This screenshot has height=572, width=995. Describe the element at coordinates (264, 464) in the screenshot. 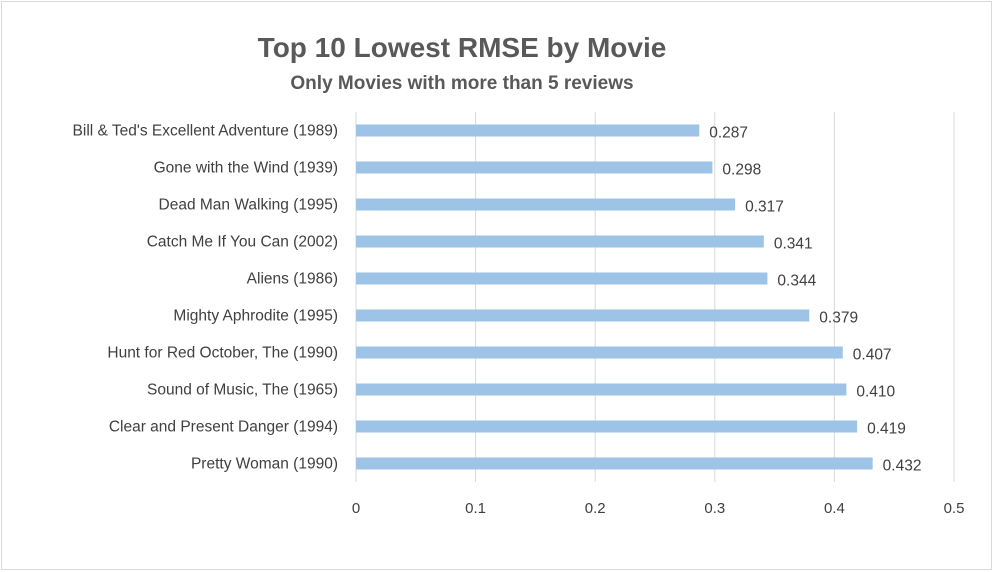

I see `category-label: Pretty Woman (1990)` at that location.